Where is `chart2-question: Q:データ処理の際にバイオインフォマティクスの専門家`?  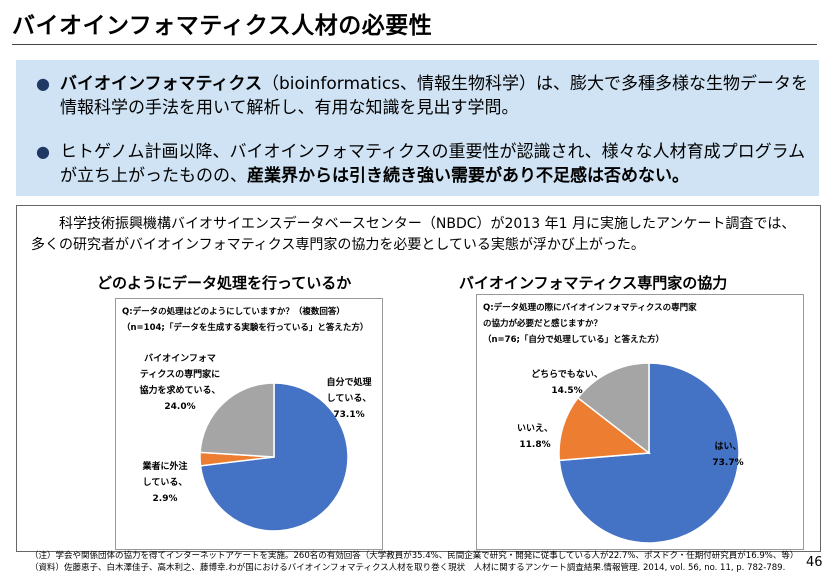 chart2-question: Q:データ処理の際にバイオインフォマティクスの専門家 is located at coordinates (590, 308).